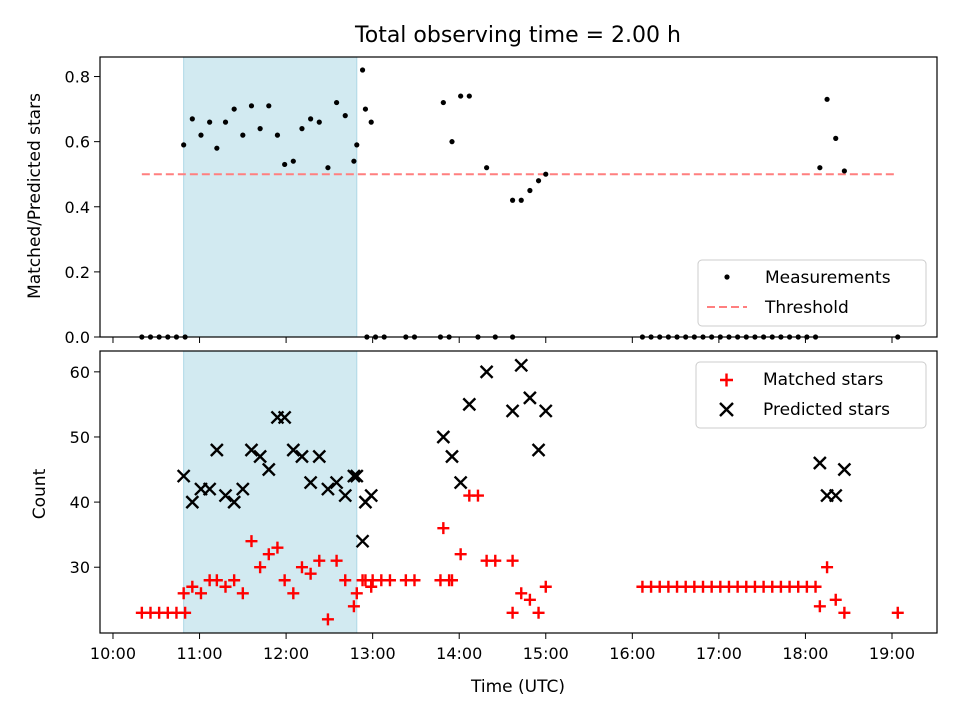  Describe the element at coordinates (80, 437) in the screenshot. I see `y-tick-label: 50` at that location.